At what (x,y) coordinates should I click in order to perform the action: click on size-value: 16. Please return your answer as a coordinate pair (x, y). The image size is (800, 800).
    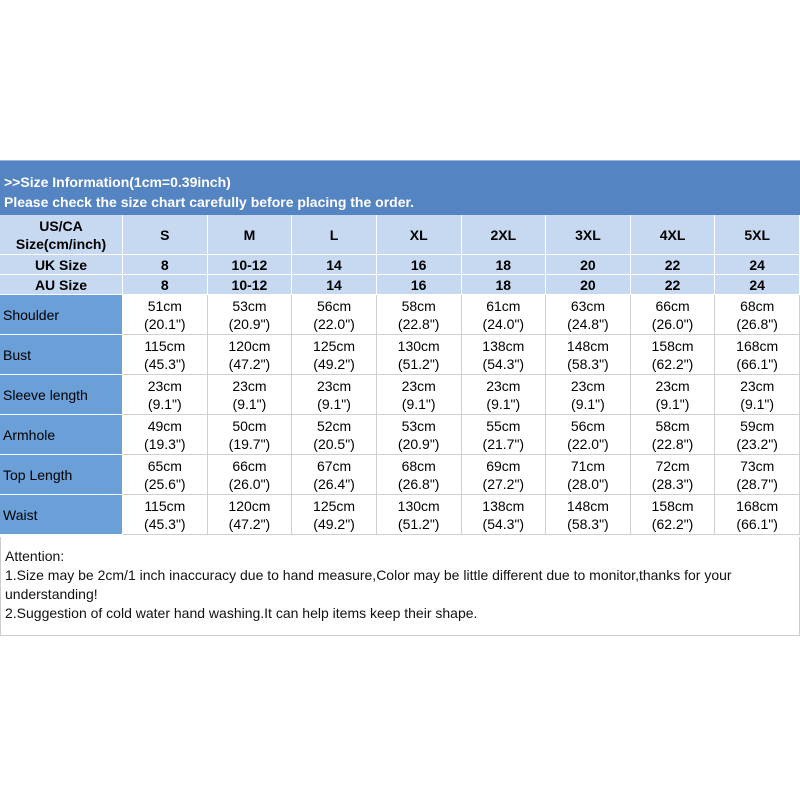
    Looking at the image, I should click on (418, 284).